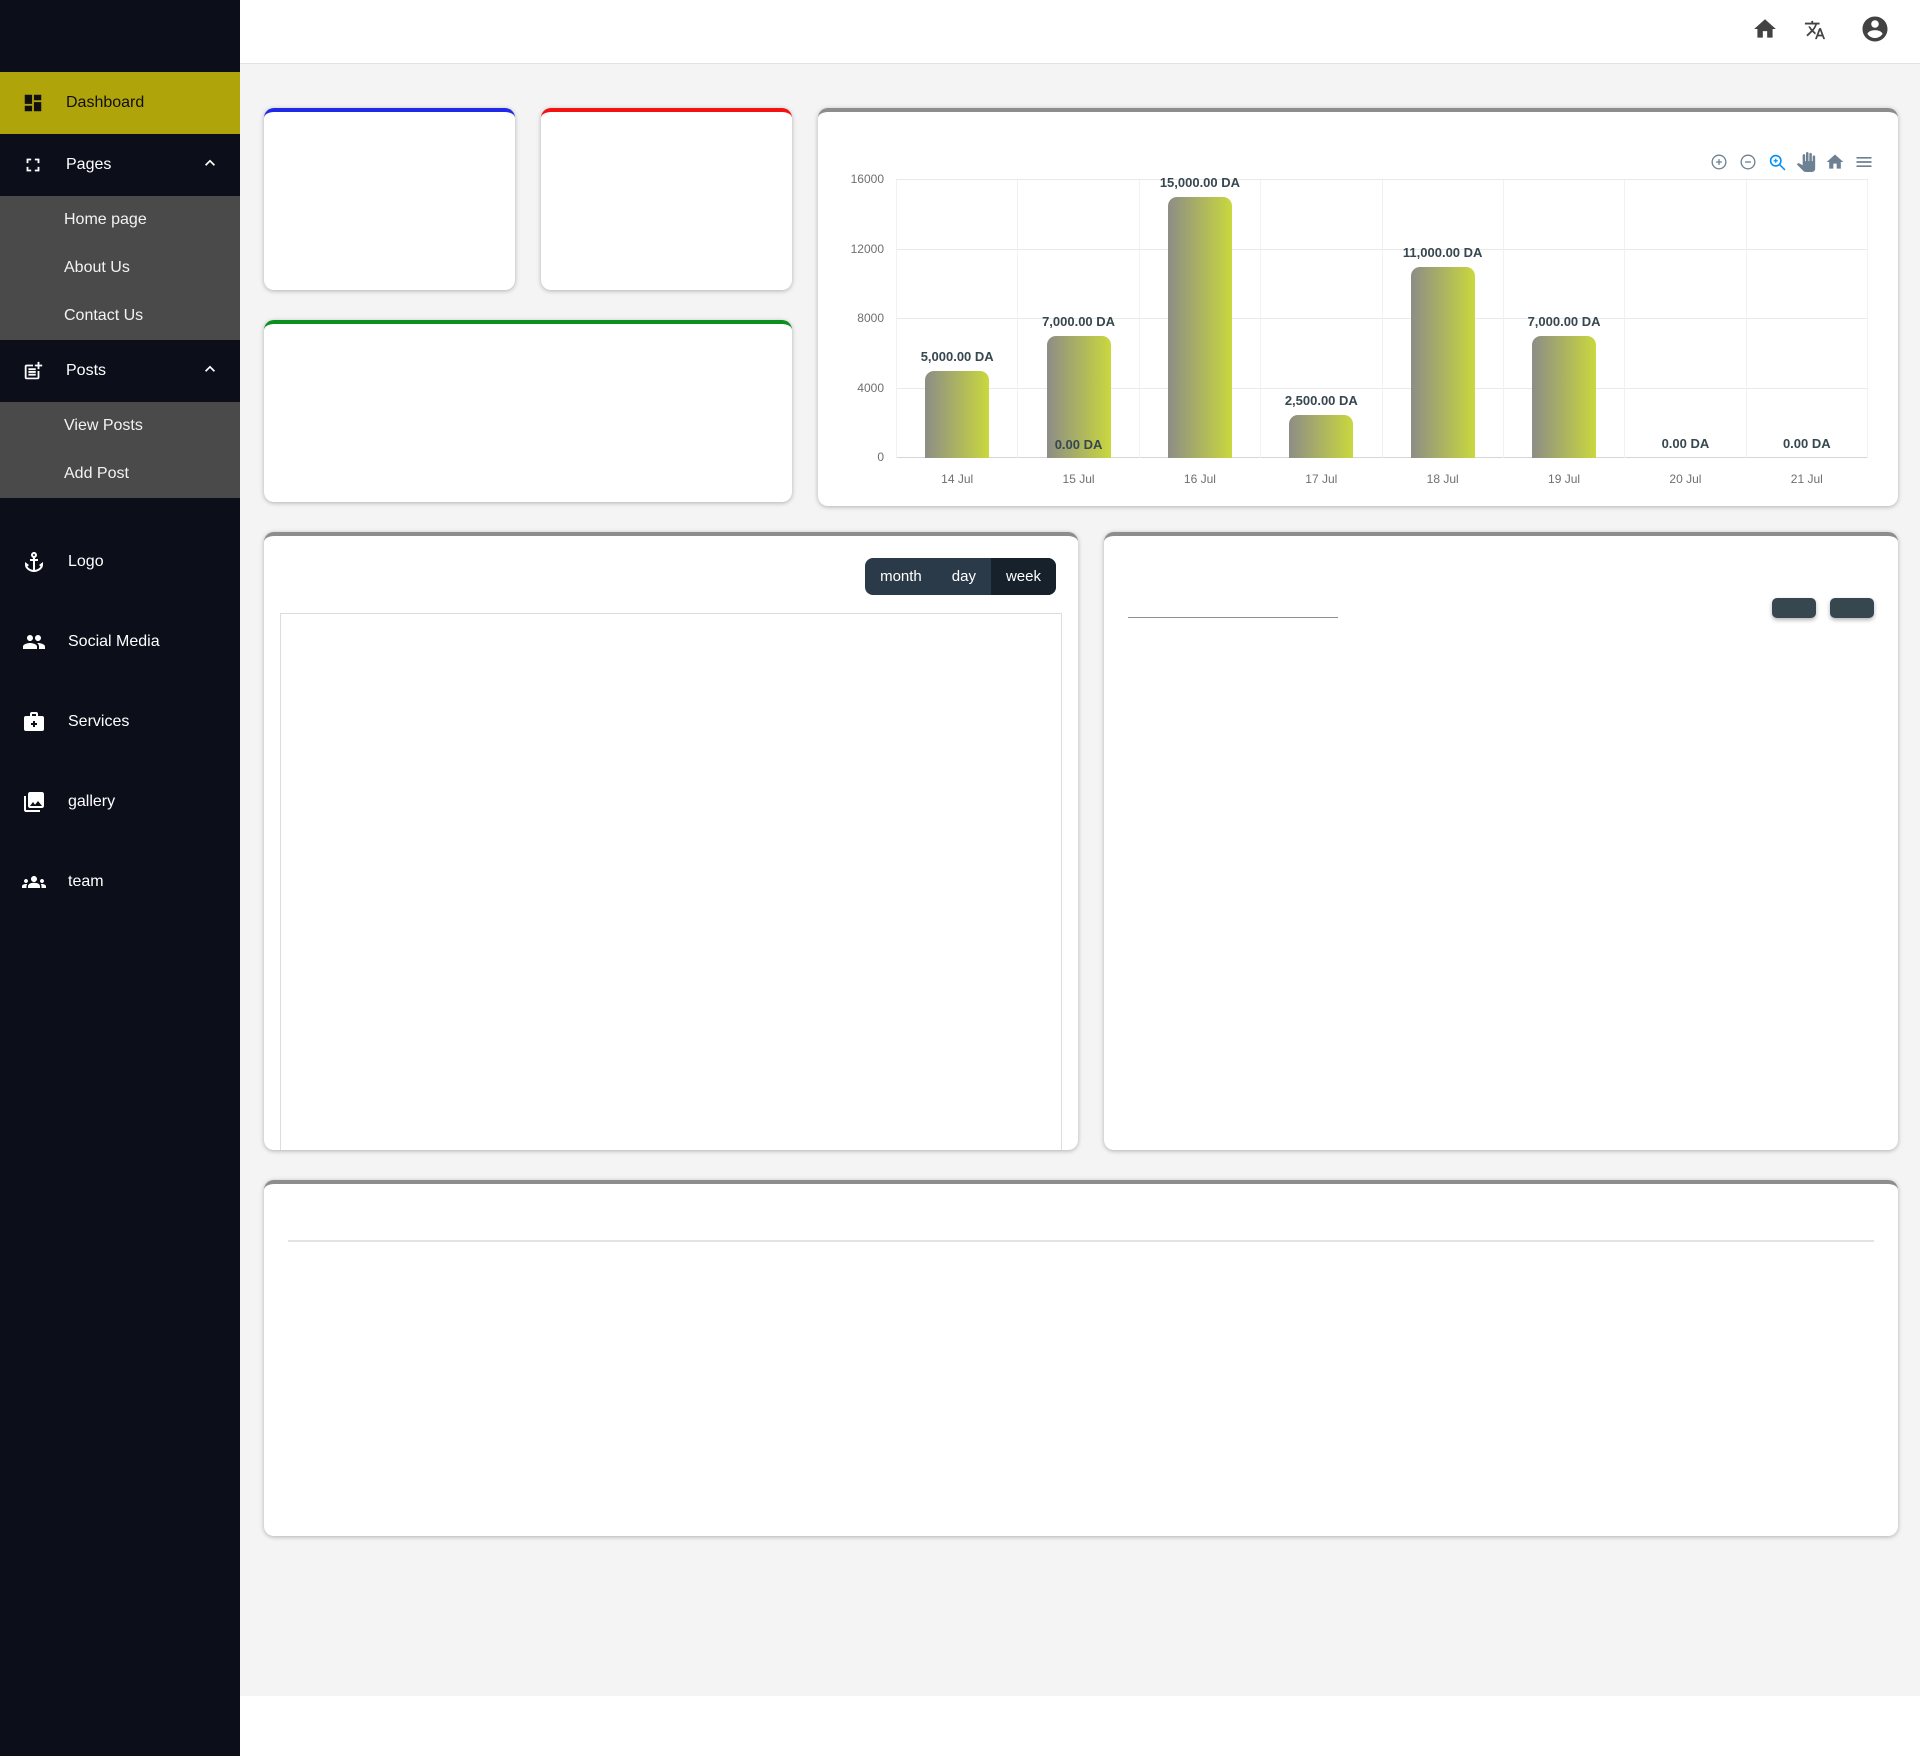 This screenshot has height=1756, width=1920. I want to click on x-axis-tick-label: 15 Jul, so click(1078, 479).